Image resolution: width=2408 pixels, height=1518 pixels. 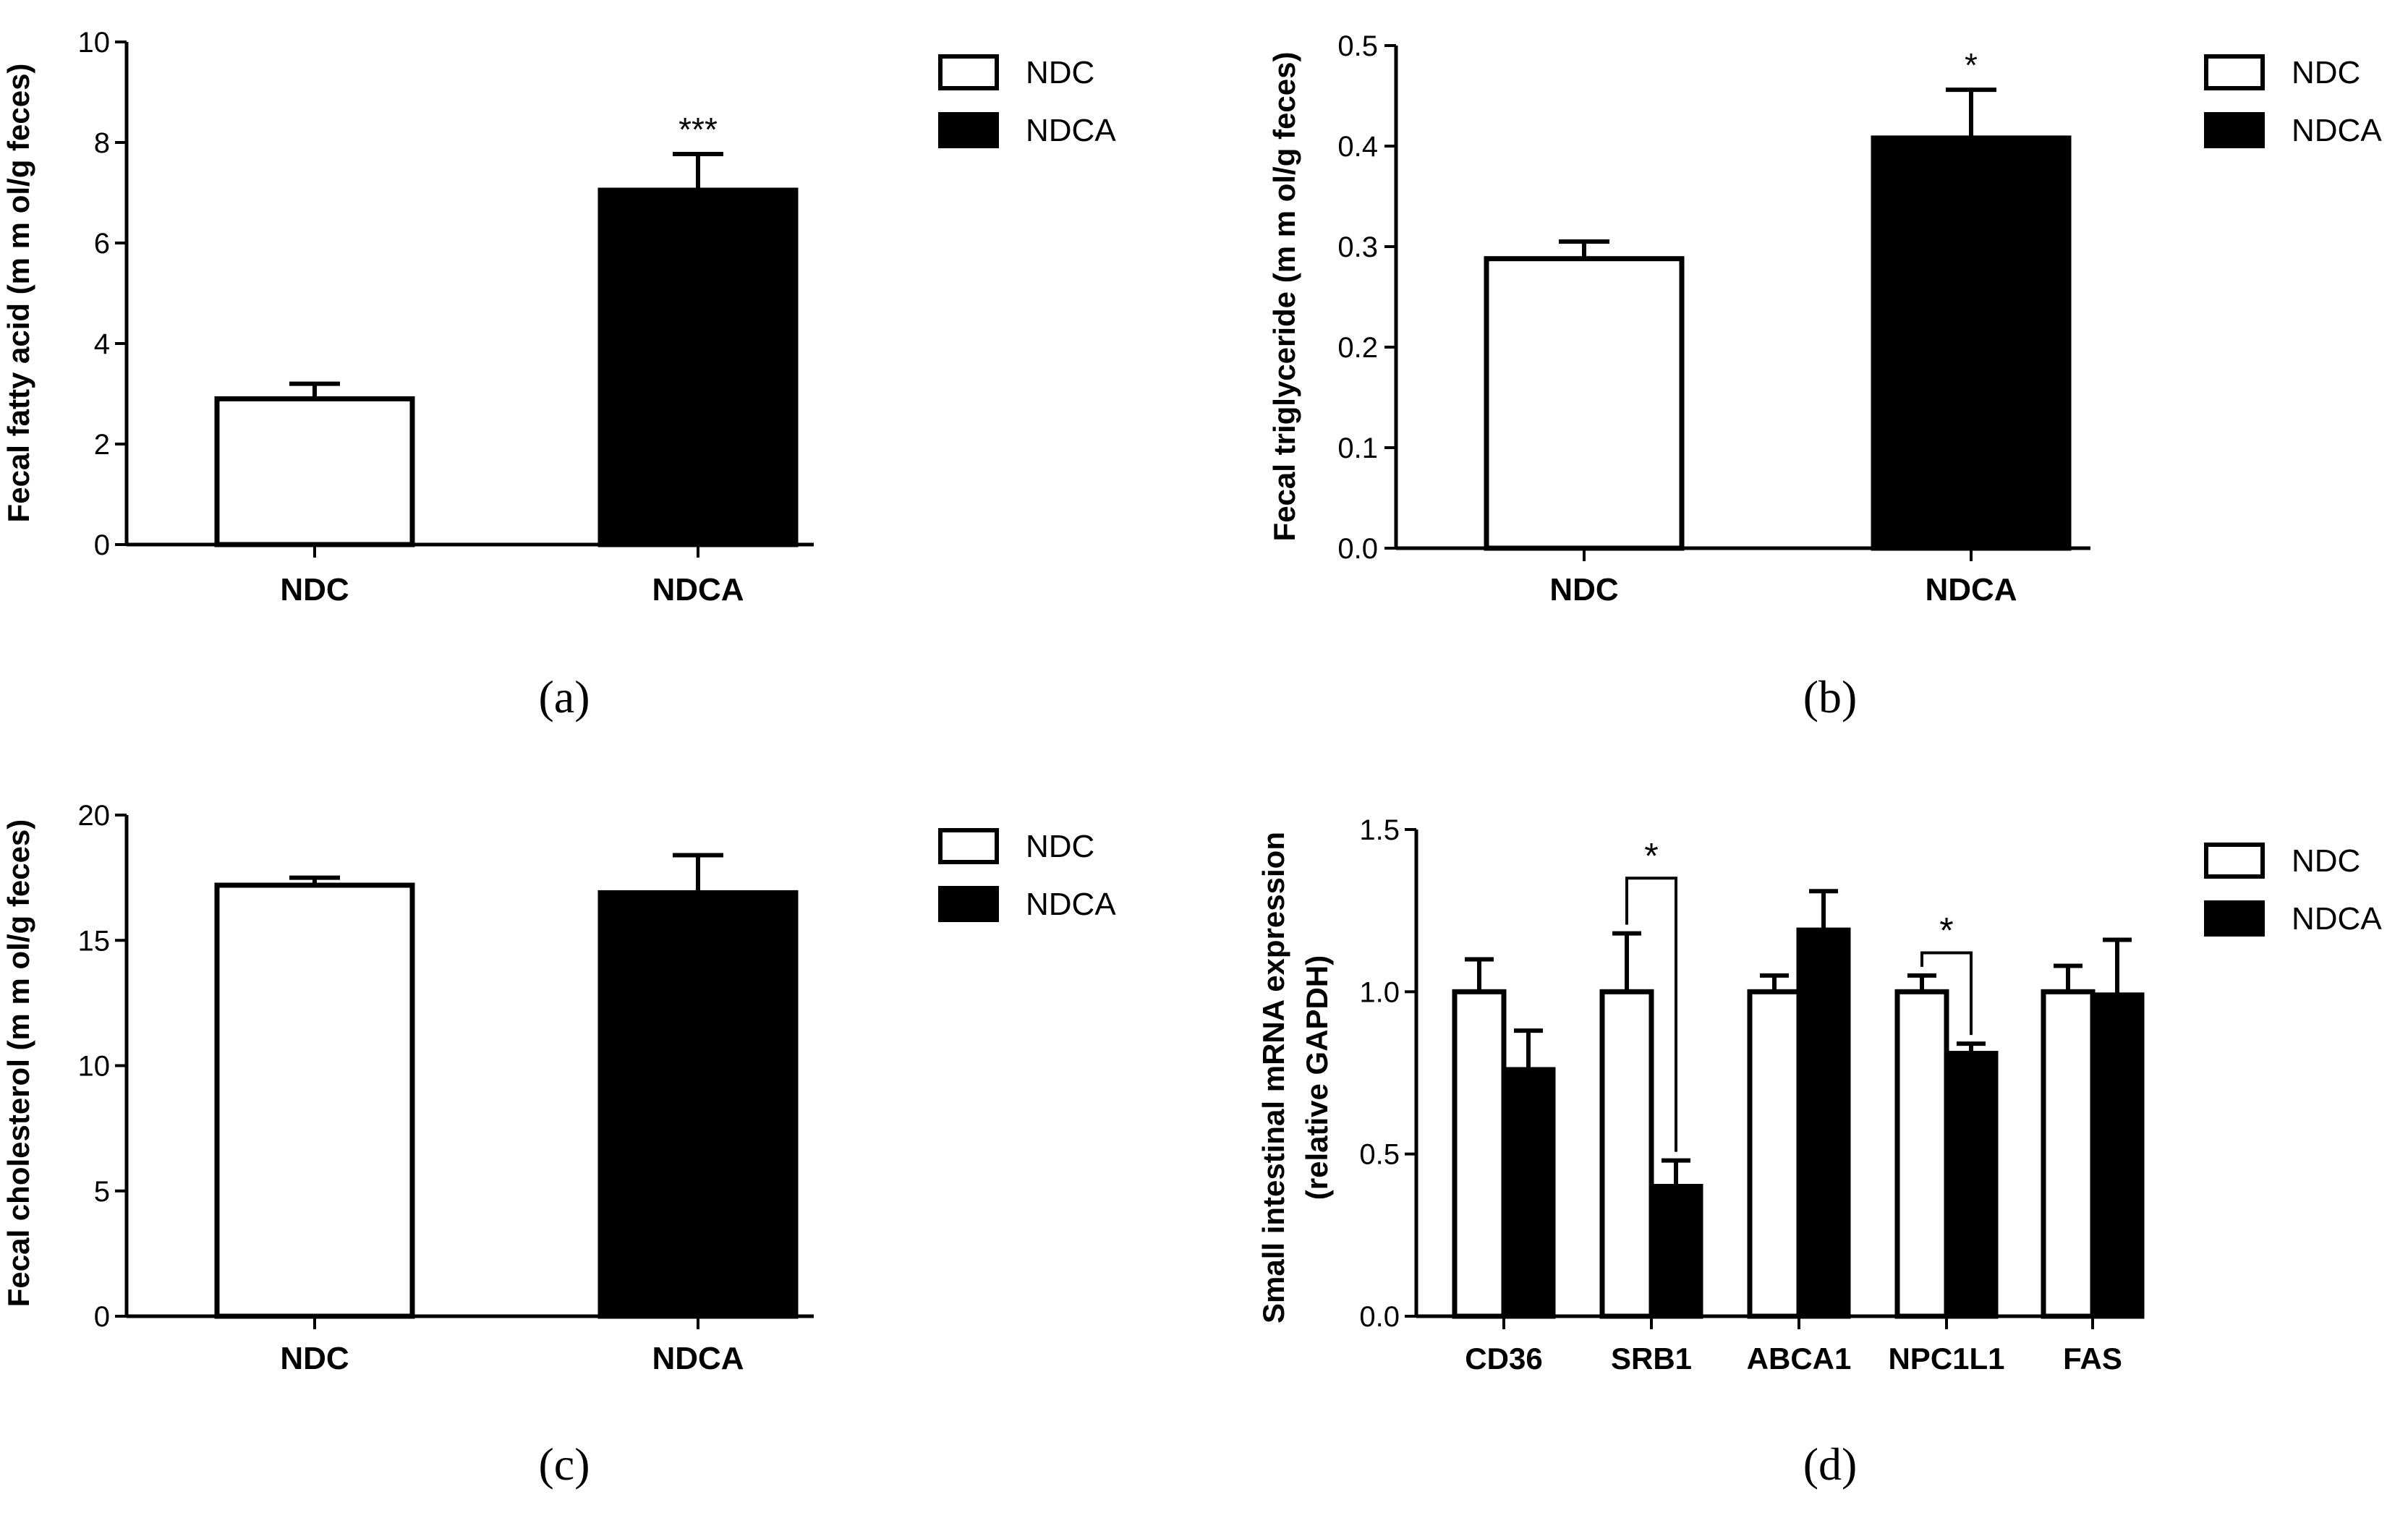 What do you see at coordinates (1273, 1078) in the screenshot?
I see `y-axis-title: Small intestinal mRNA expression` at bounding box center [1273, 1078].